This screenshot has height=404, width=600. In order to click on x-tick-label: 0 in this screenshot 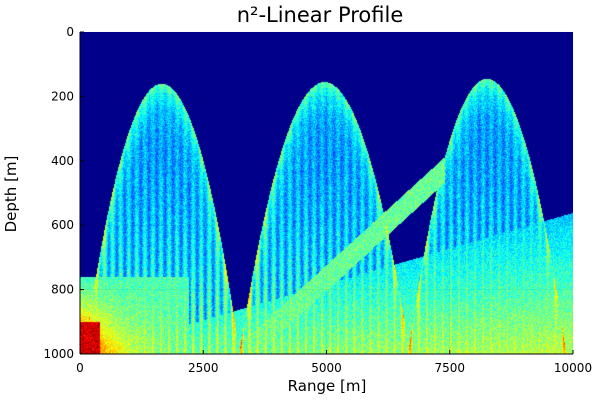, I will do `click(80, 368)`.